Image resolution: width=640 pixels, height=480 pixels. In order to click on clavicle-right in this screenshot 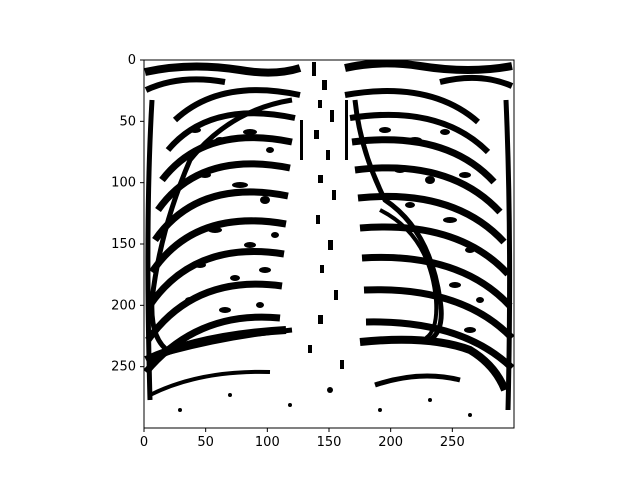, I will do `click(428, 67)`.